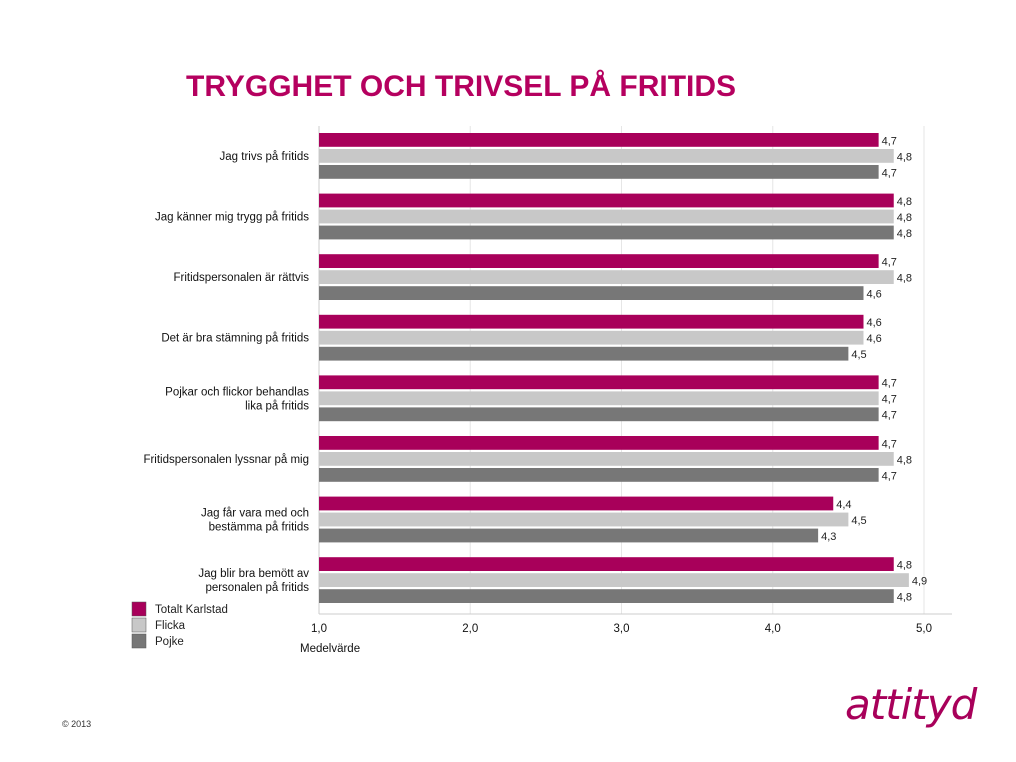 This screenshot has width=1016, height=762. I want to click on x-tick-label: 5,0, so click(924, 629).